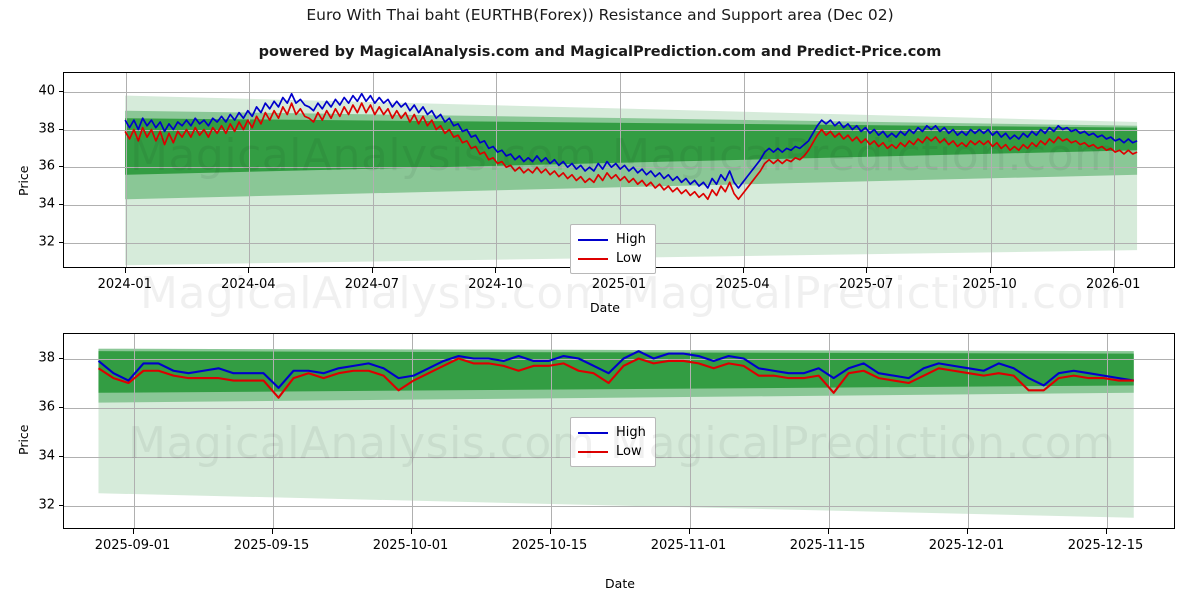 This screenshot has width=1200, height=600. Describe the element at coordinates (866, 284) in the screenshot. I see `x-axis-tick-label: 2025-07` at that location.